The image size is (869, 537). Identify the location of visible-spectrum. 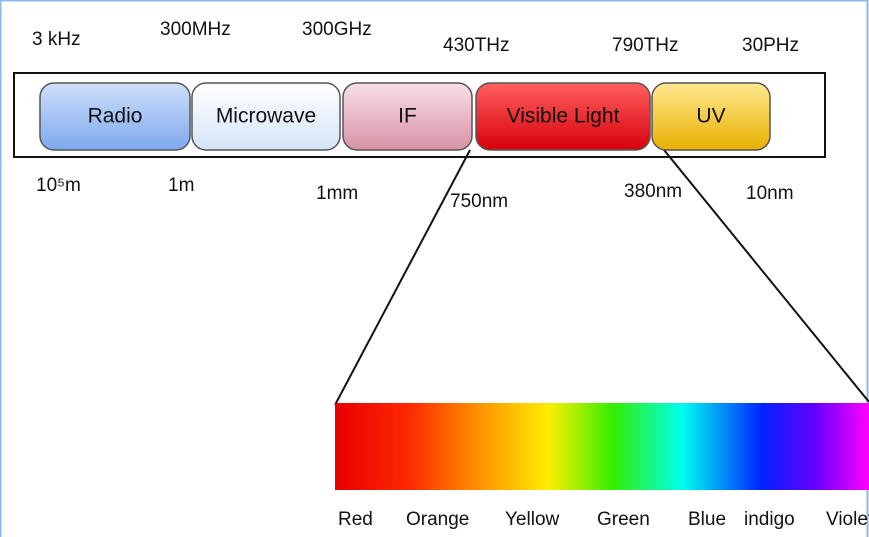
(602, 446).